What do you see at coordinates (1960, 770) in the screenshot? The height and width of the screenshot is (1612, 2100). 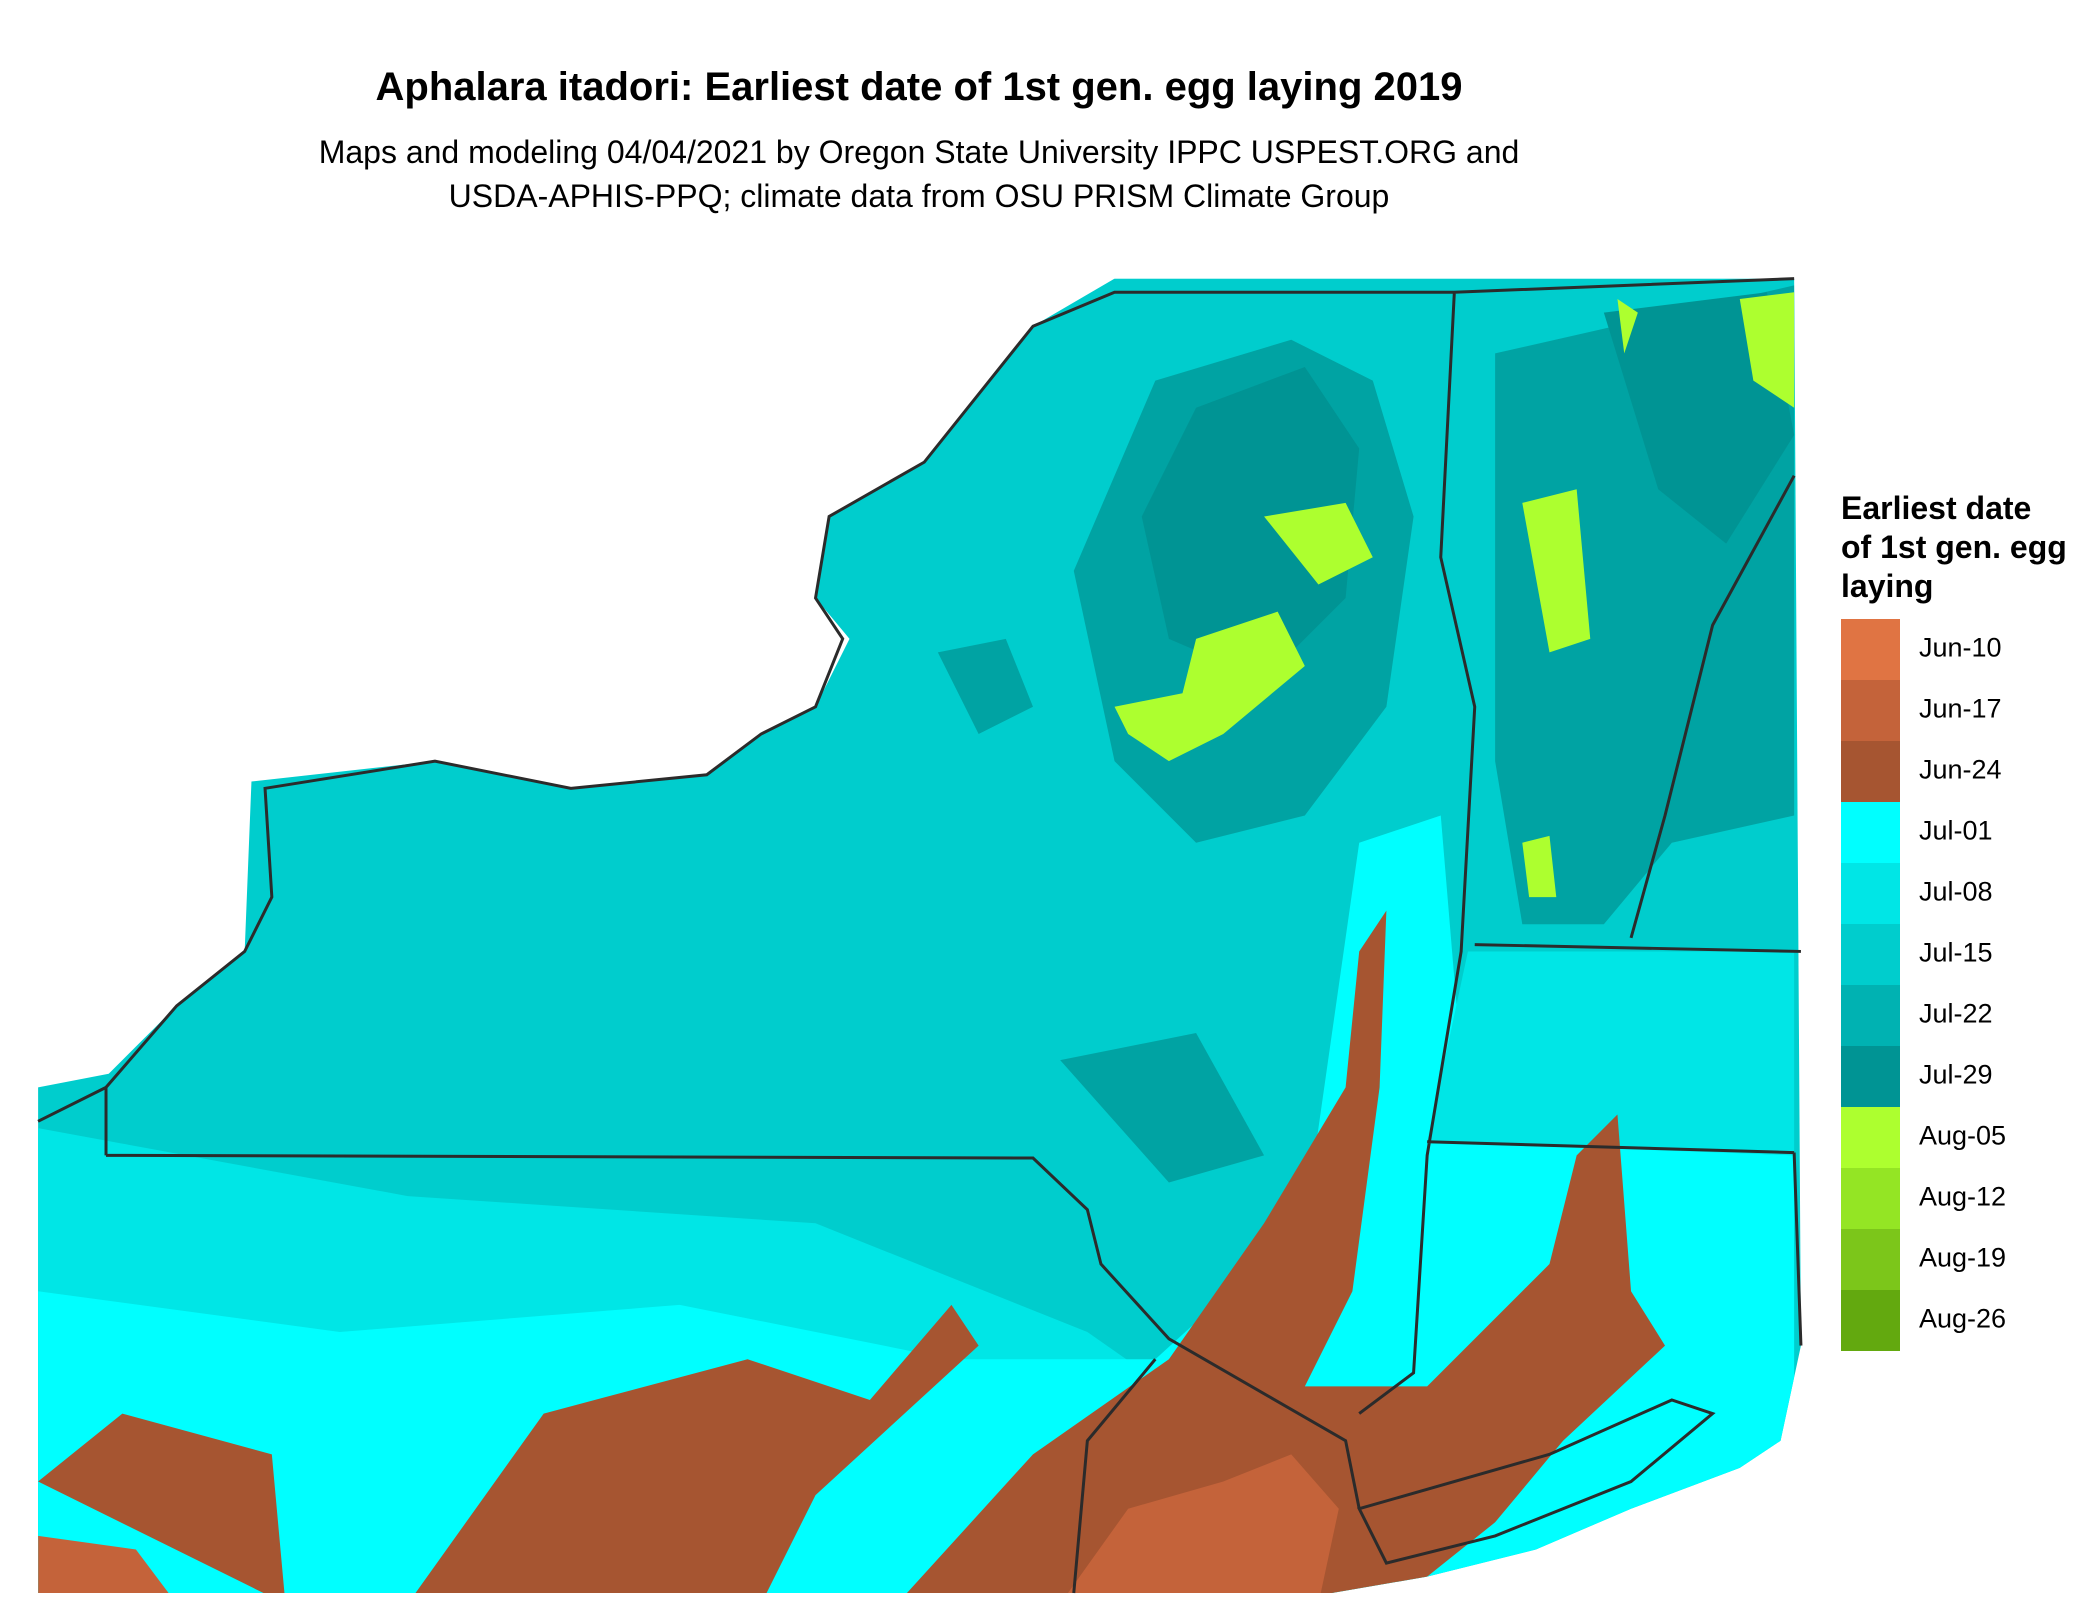 I see `legend-label: Jun-24` at bounding box center [1960, 770].